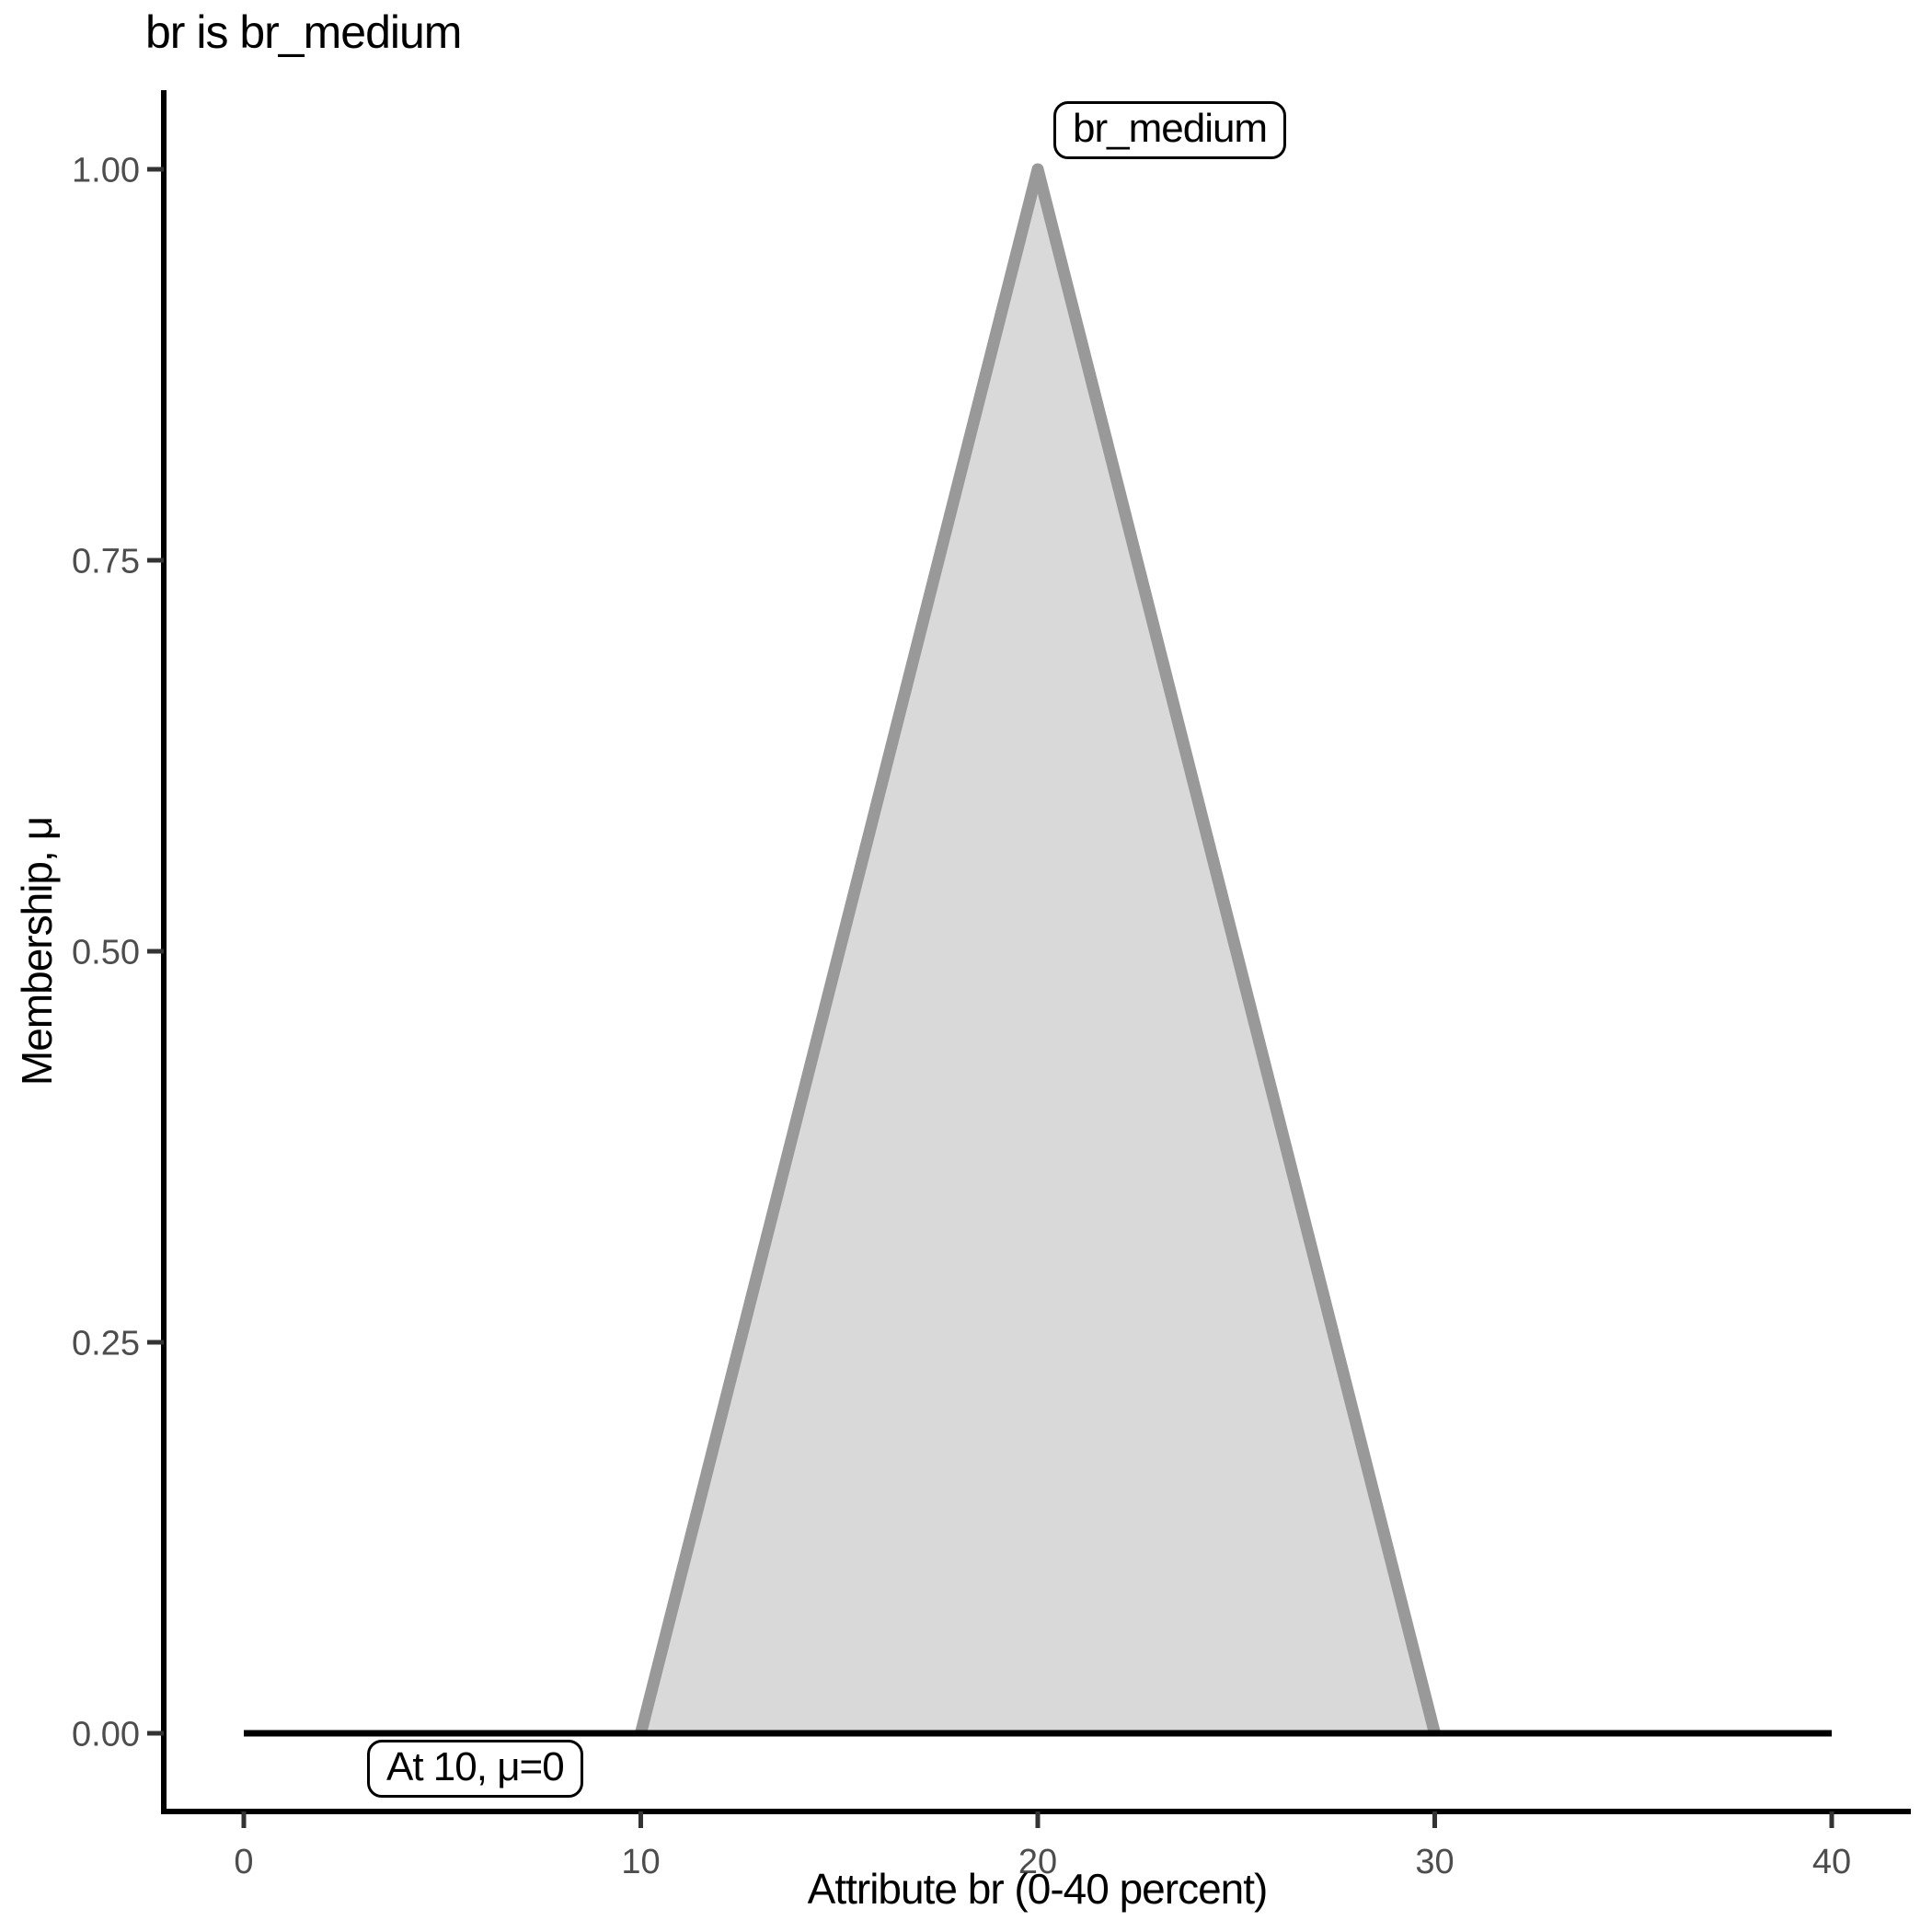 Image resolution: width=1932 pixels, height=1932 pixels. Describe the element at coordinates (106, 561) in the screenshot. I see `y-tick-label: 0.75` at that location.